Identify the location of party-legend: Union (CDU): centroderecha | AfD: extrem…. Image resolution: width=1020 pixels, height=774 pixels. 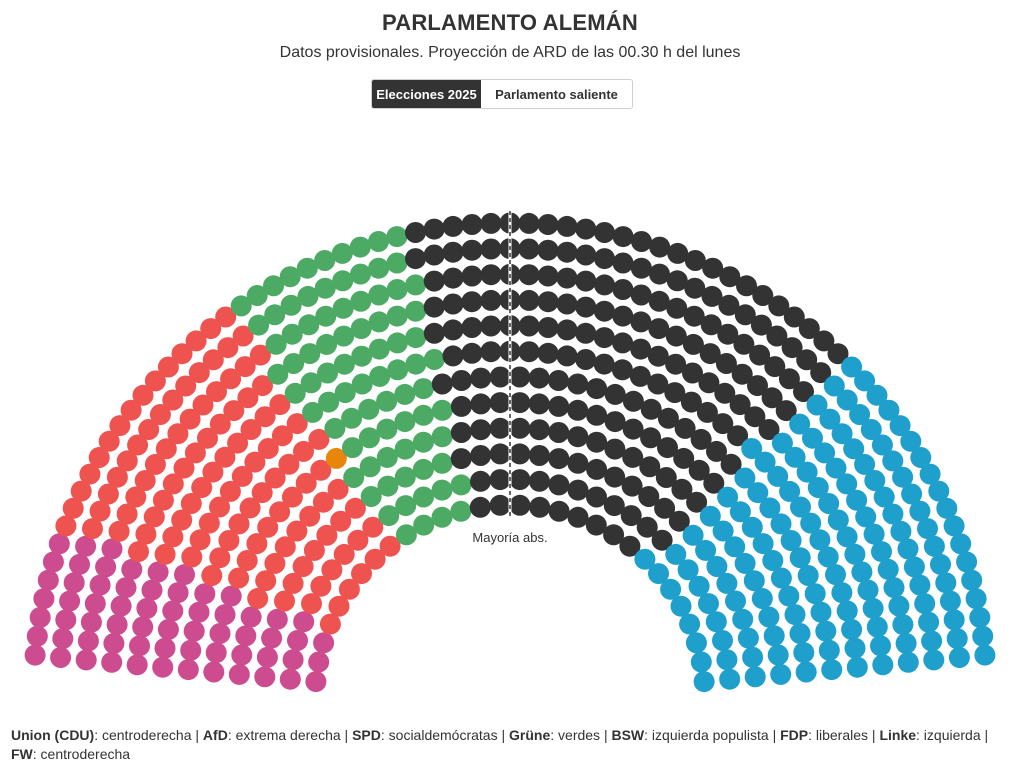
(506, 745).